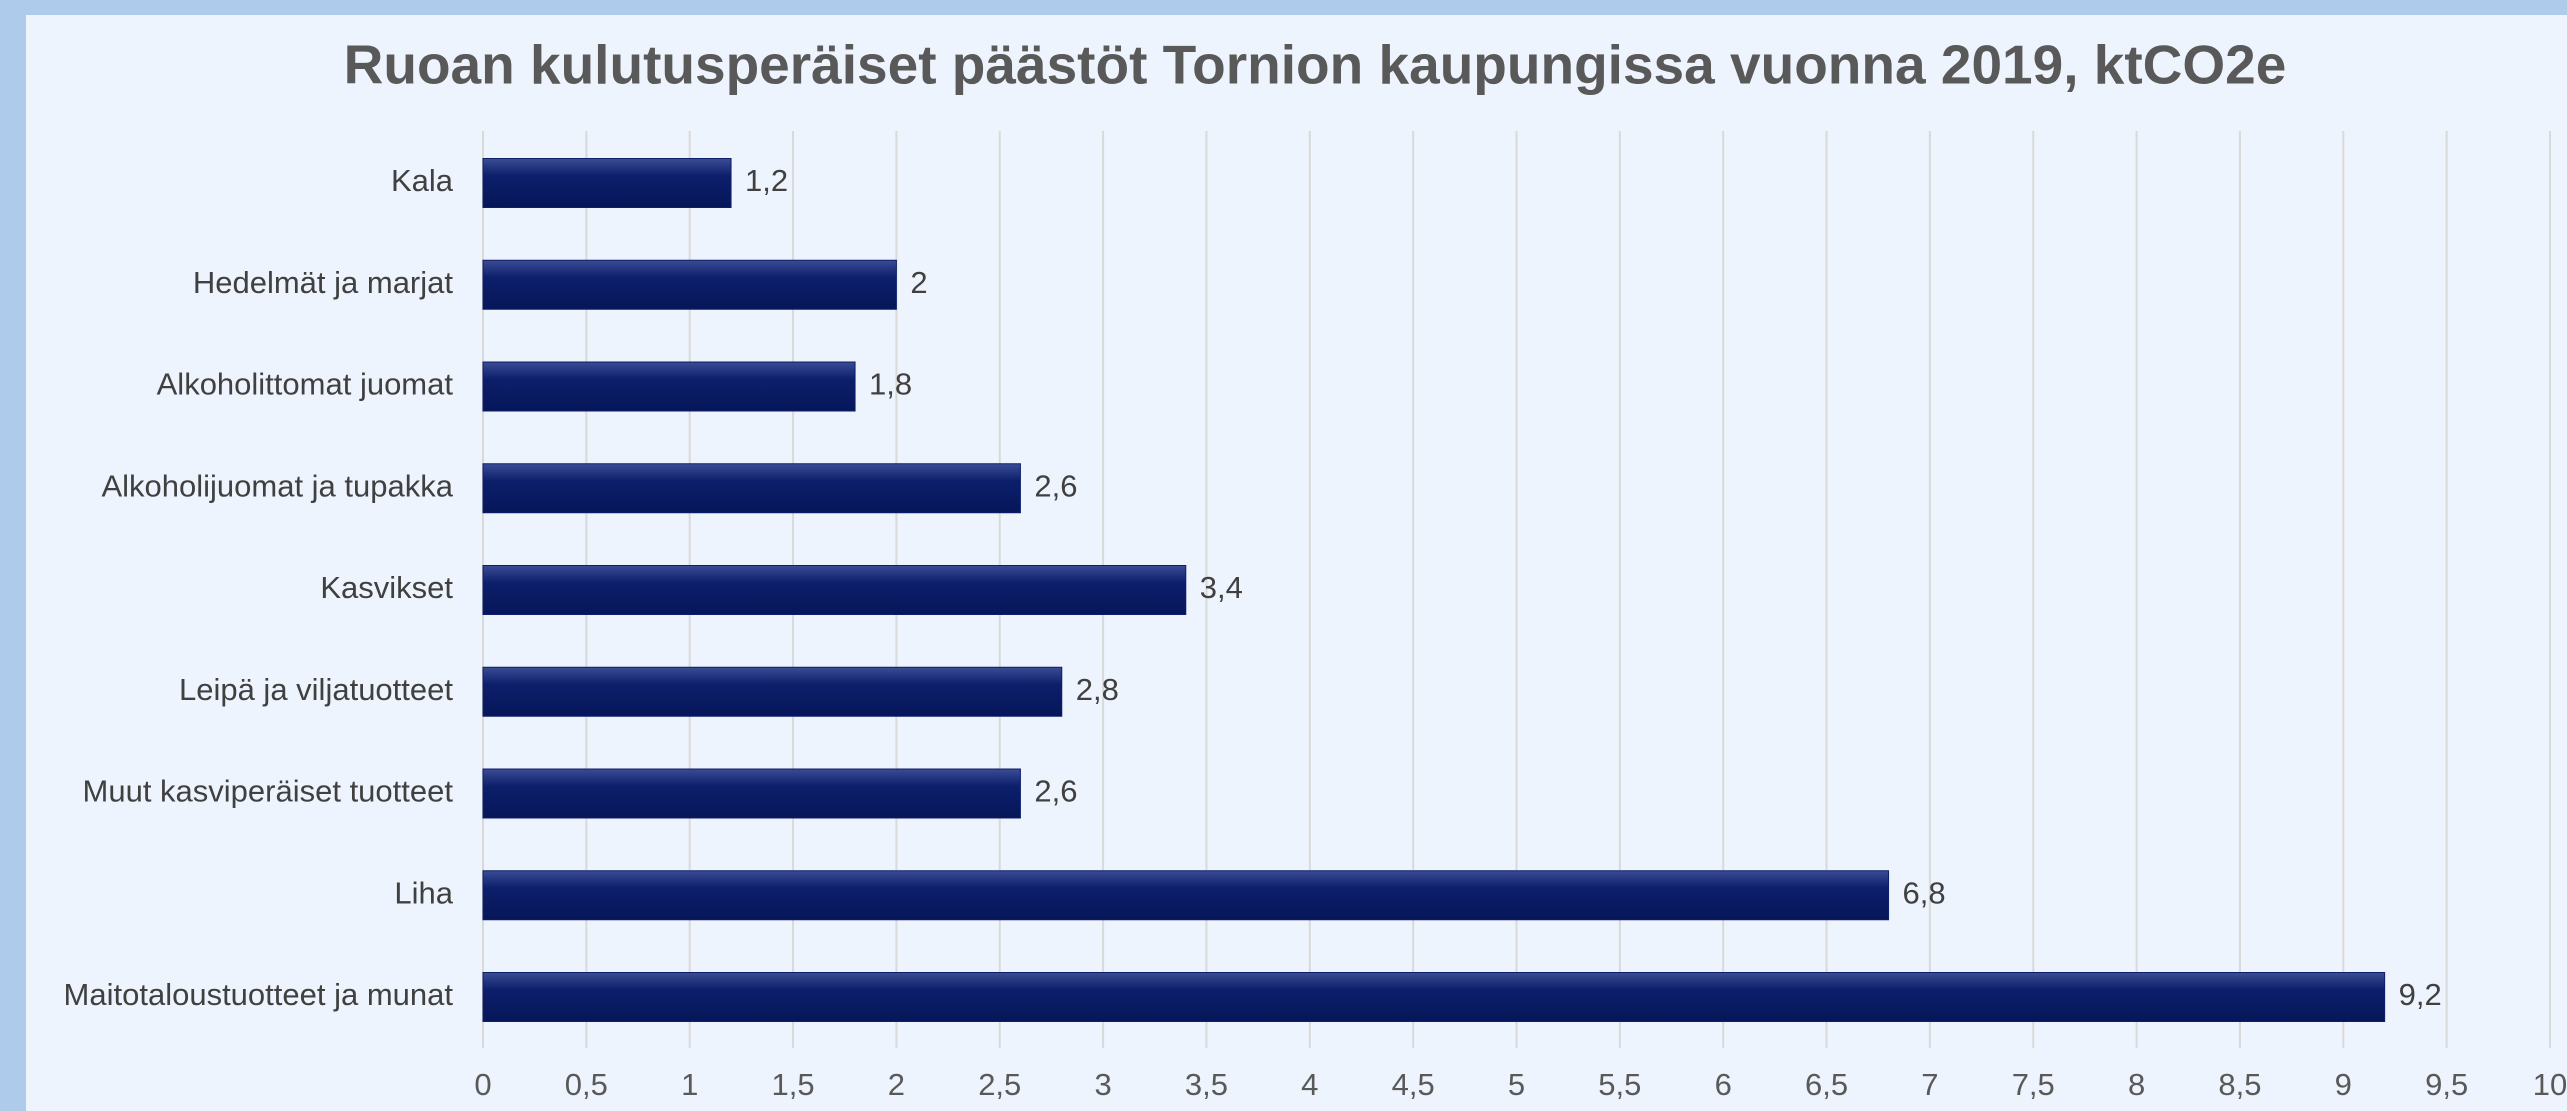 The width and height of the screenshot is (2567, 1111). What do you see at coordinates (1413, 1084) in the screenshot?
I see `x-tick-label: 4,5` at bounding box center [1413, 1084].